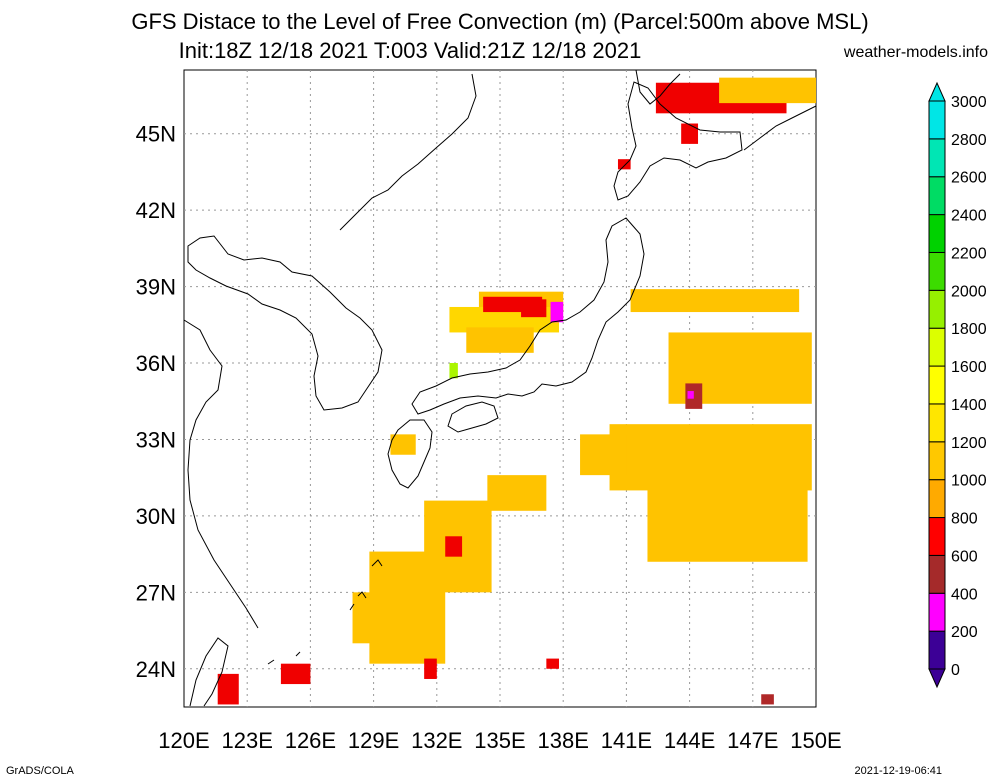  I want to click on colorbar-label: 2000, so click(969, 291).